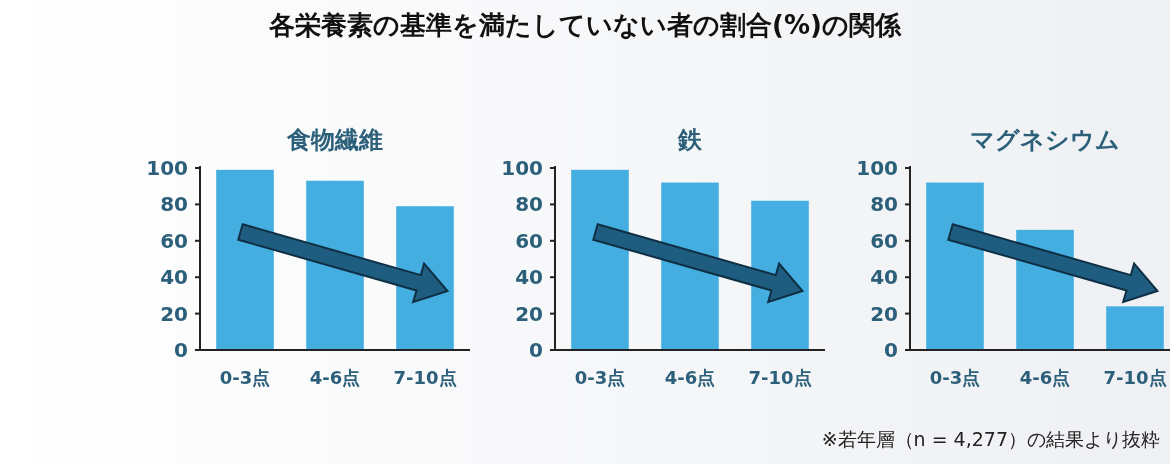 Image resolution: width=1170 pixels, height=464 pixels. Describe the element at coordinates (334, 140) in the screenshot. I see `chart-title: 食物繊維` at that location.